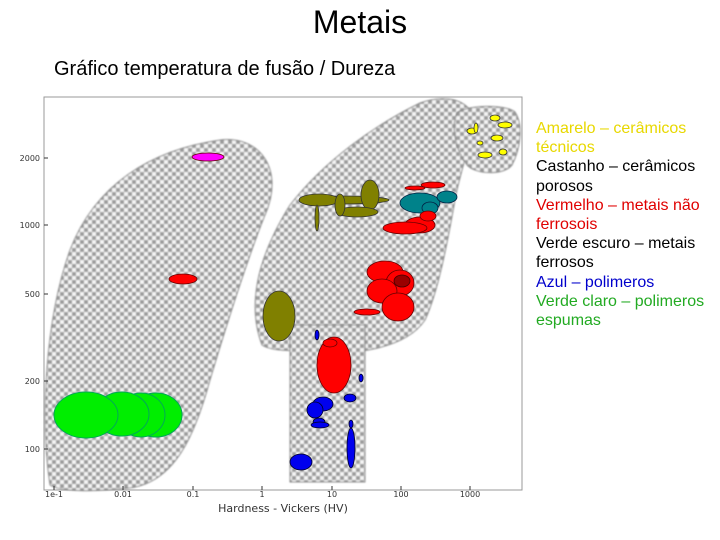 The image size is (720, 540). Describe the element at coordinates (225, 69) in the screenshot. I see `chart-subtitle: Gráfico temperatura de fusão / Dureza` at that location.